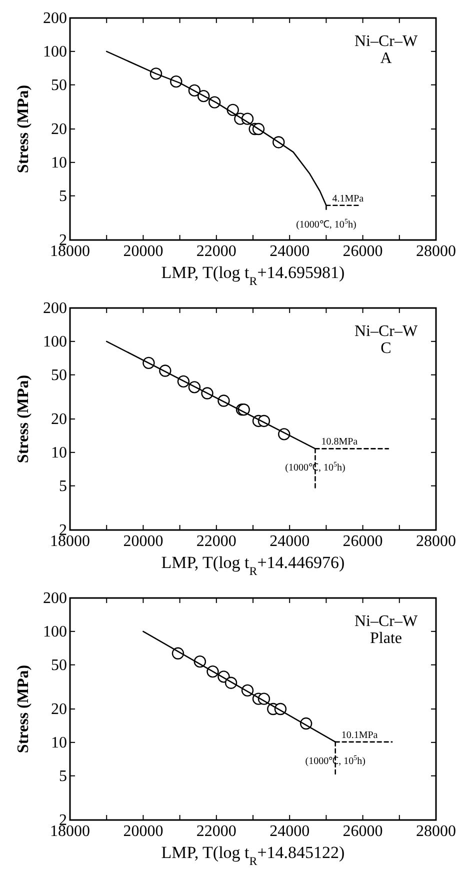 The height and width of the screenshot is (869, 464). What do you see at coordinates (359, 735) in the screenshot?
I see `annotation: 10.1MPa` at bounding box center [359, 735].